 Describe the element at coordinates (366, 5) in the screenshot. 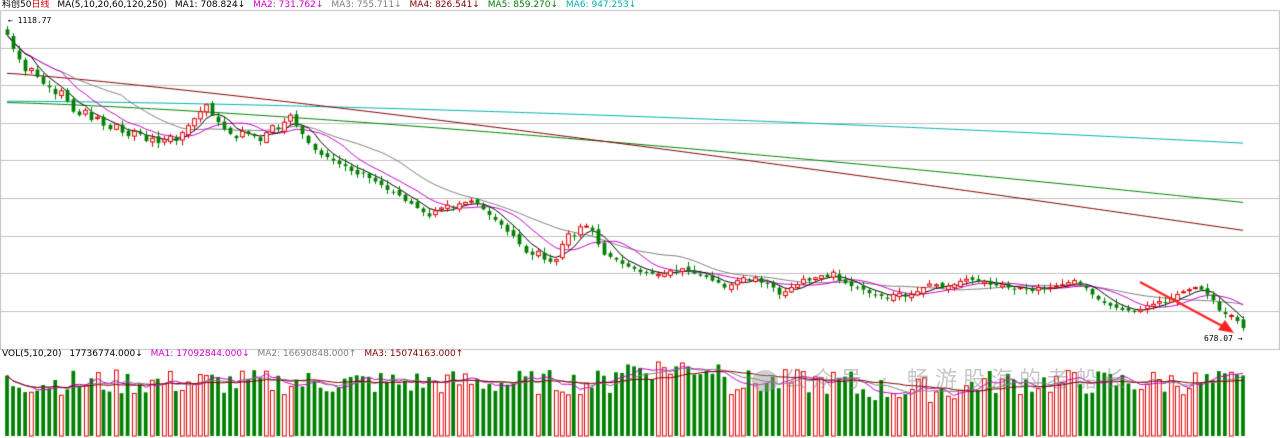

I see `ma3-readout: MA3: 755.711↓` at that location.